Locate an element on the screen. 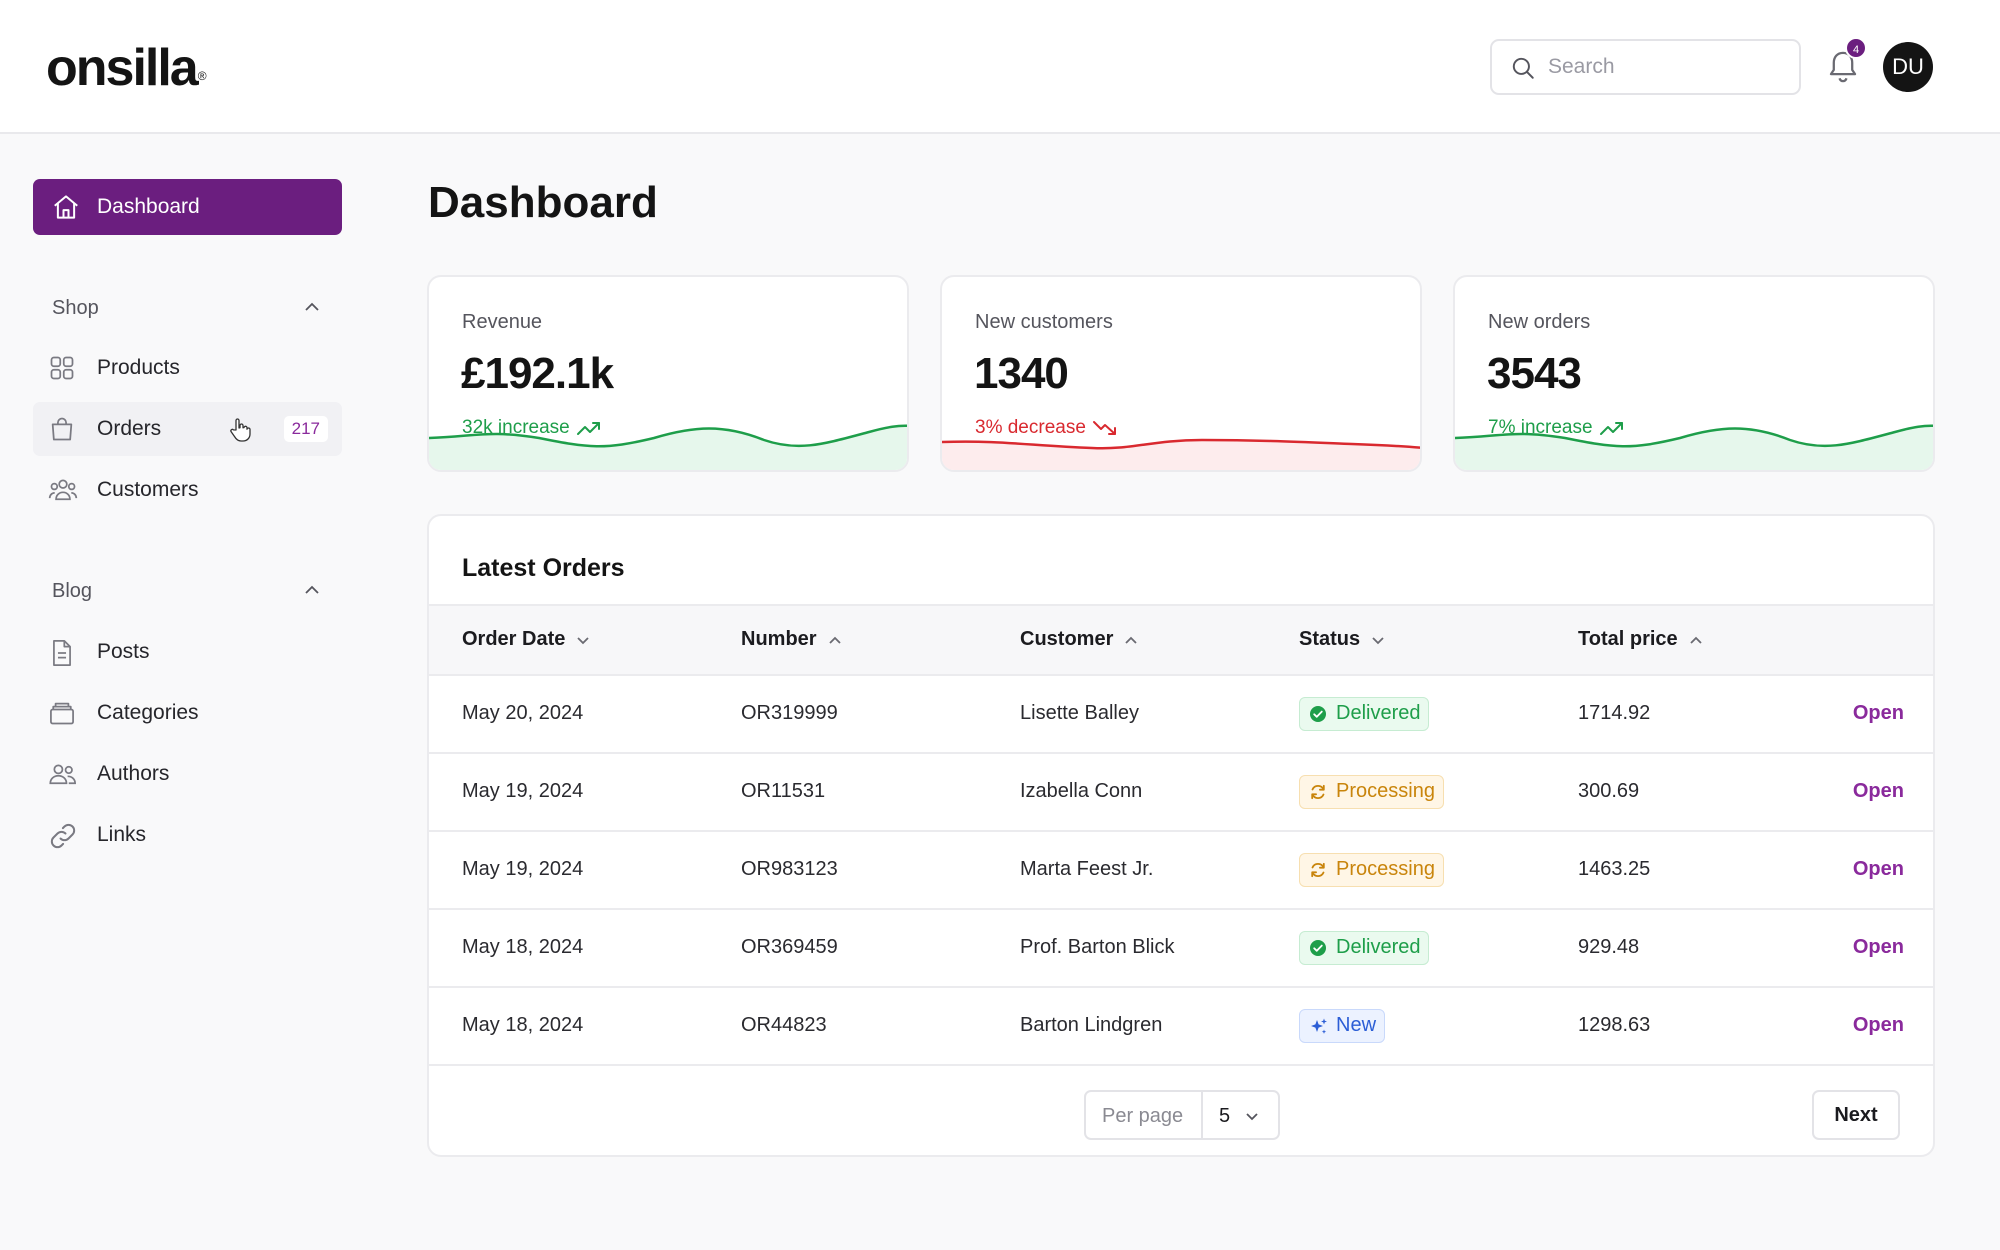  cell-order-date: May 19, 2024 is located at coordinates (523, 791).